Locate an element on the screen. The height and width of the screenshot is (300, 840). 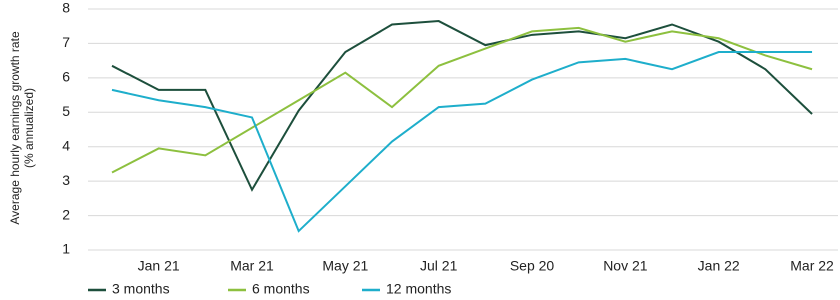
y-tick-label: 6 is located at coordinates (66, 77).